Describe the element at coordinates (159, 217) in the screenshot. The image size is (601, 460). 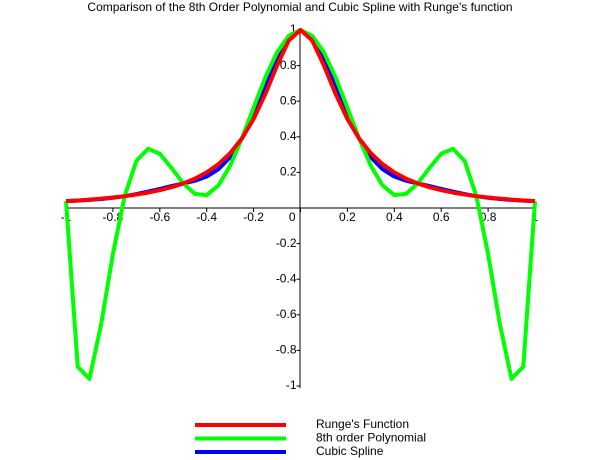
I see `x-tick-label: -0.6` at that location.